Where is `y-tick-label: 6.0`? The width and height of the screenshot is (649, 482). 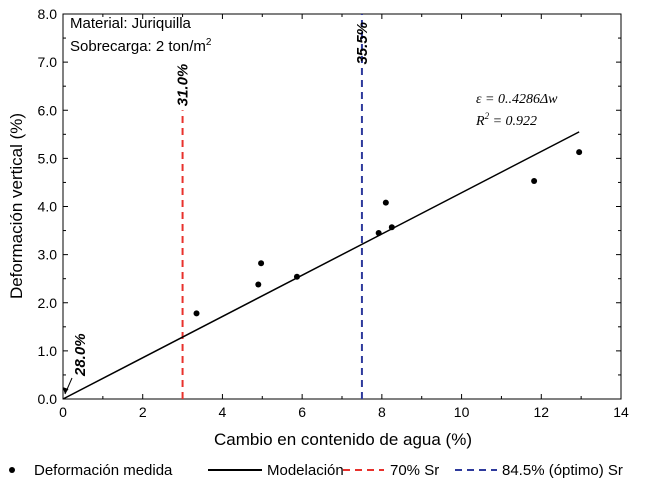
y-tick-label: 6.0 is located at coordinates (48, 110).